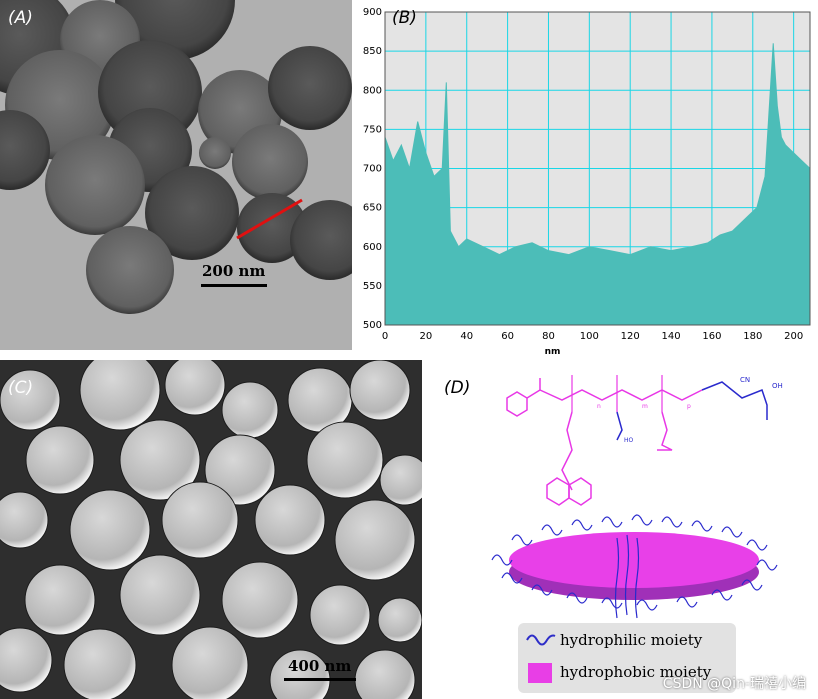 This screenshot has height=699, width=818. What do you see at coordinates (372, 90) in the screenshot?
I see `y-tick-label: 800` at bounding box center [372, 90].